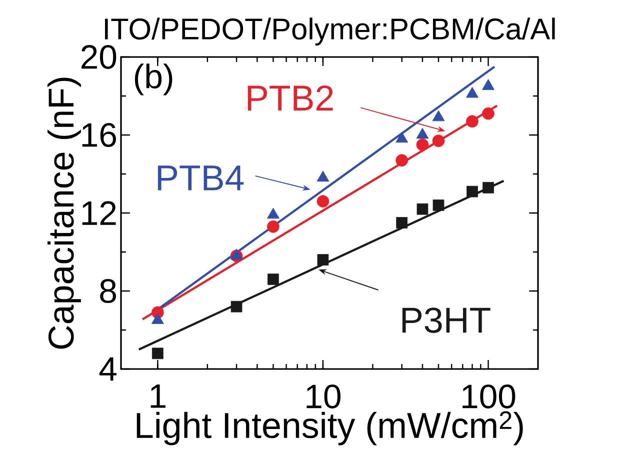 This screenshot has height=454, width=625. Describe the element at coordinates (158, 396) in the screenshot. I see `x-tick-label: 1` at that location.